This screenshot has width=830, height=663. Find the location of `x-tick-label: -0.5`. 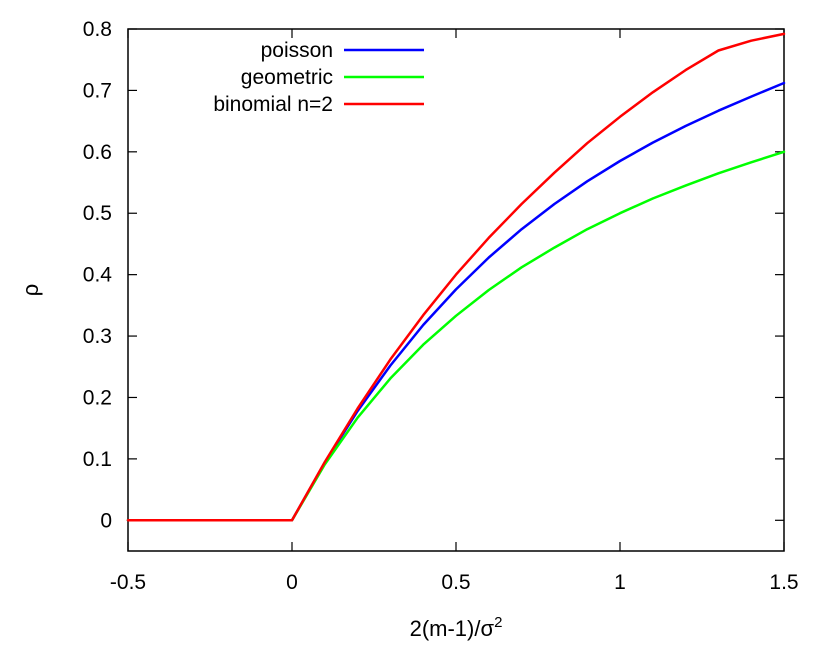

x-tick-label: -0.5 is located at coordinates (128, 582).